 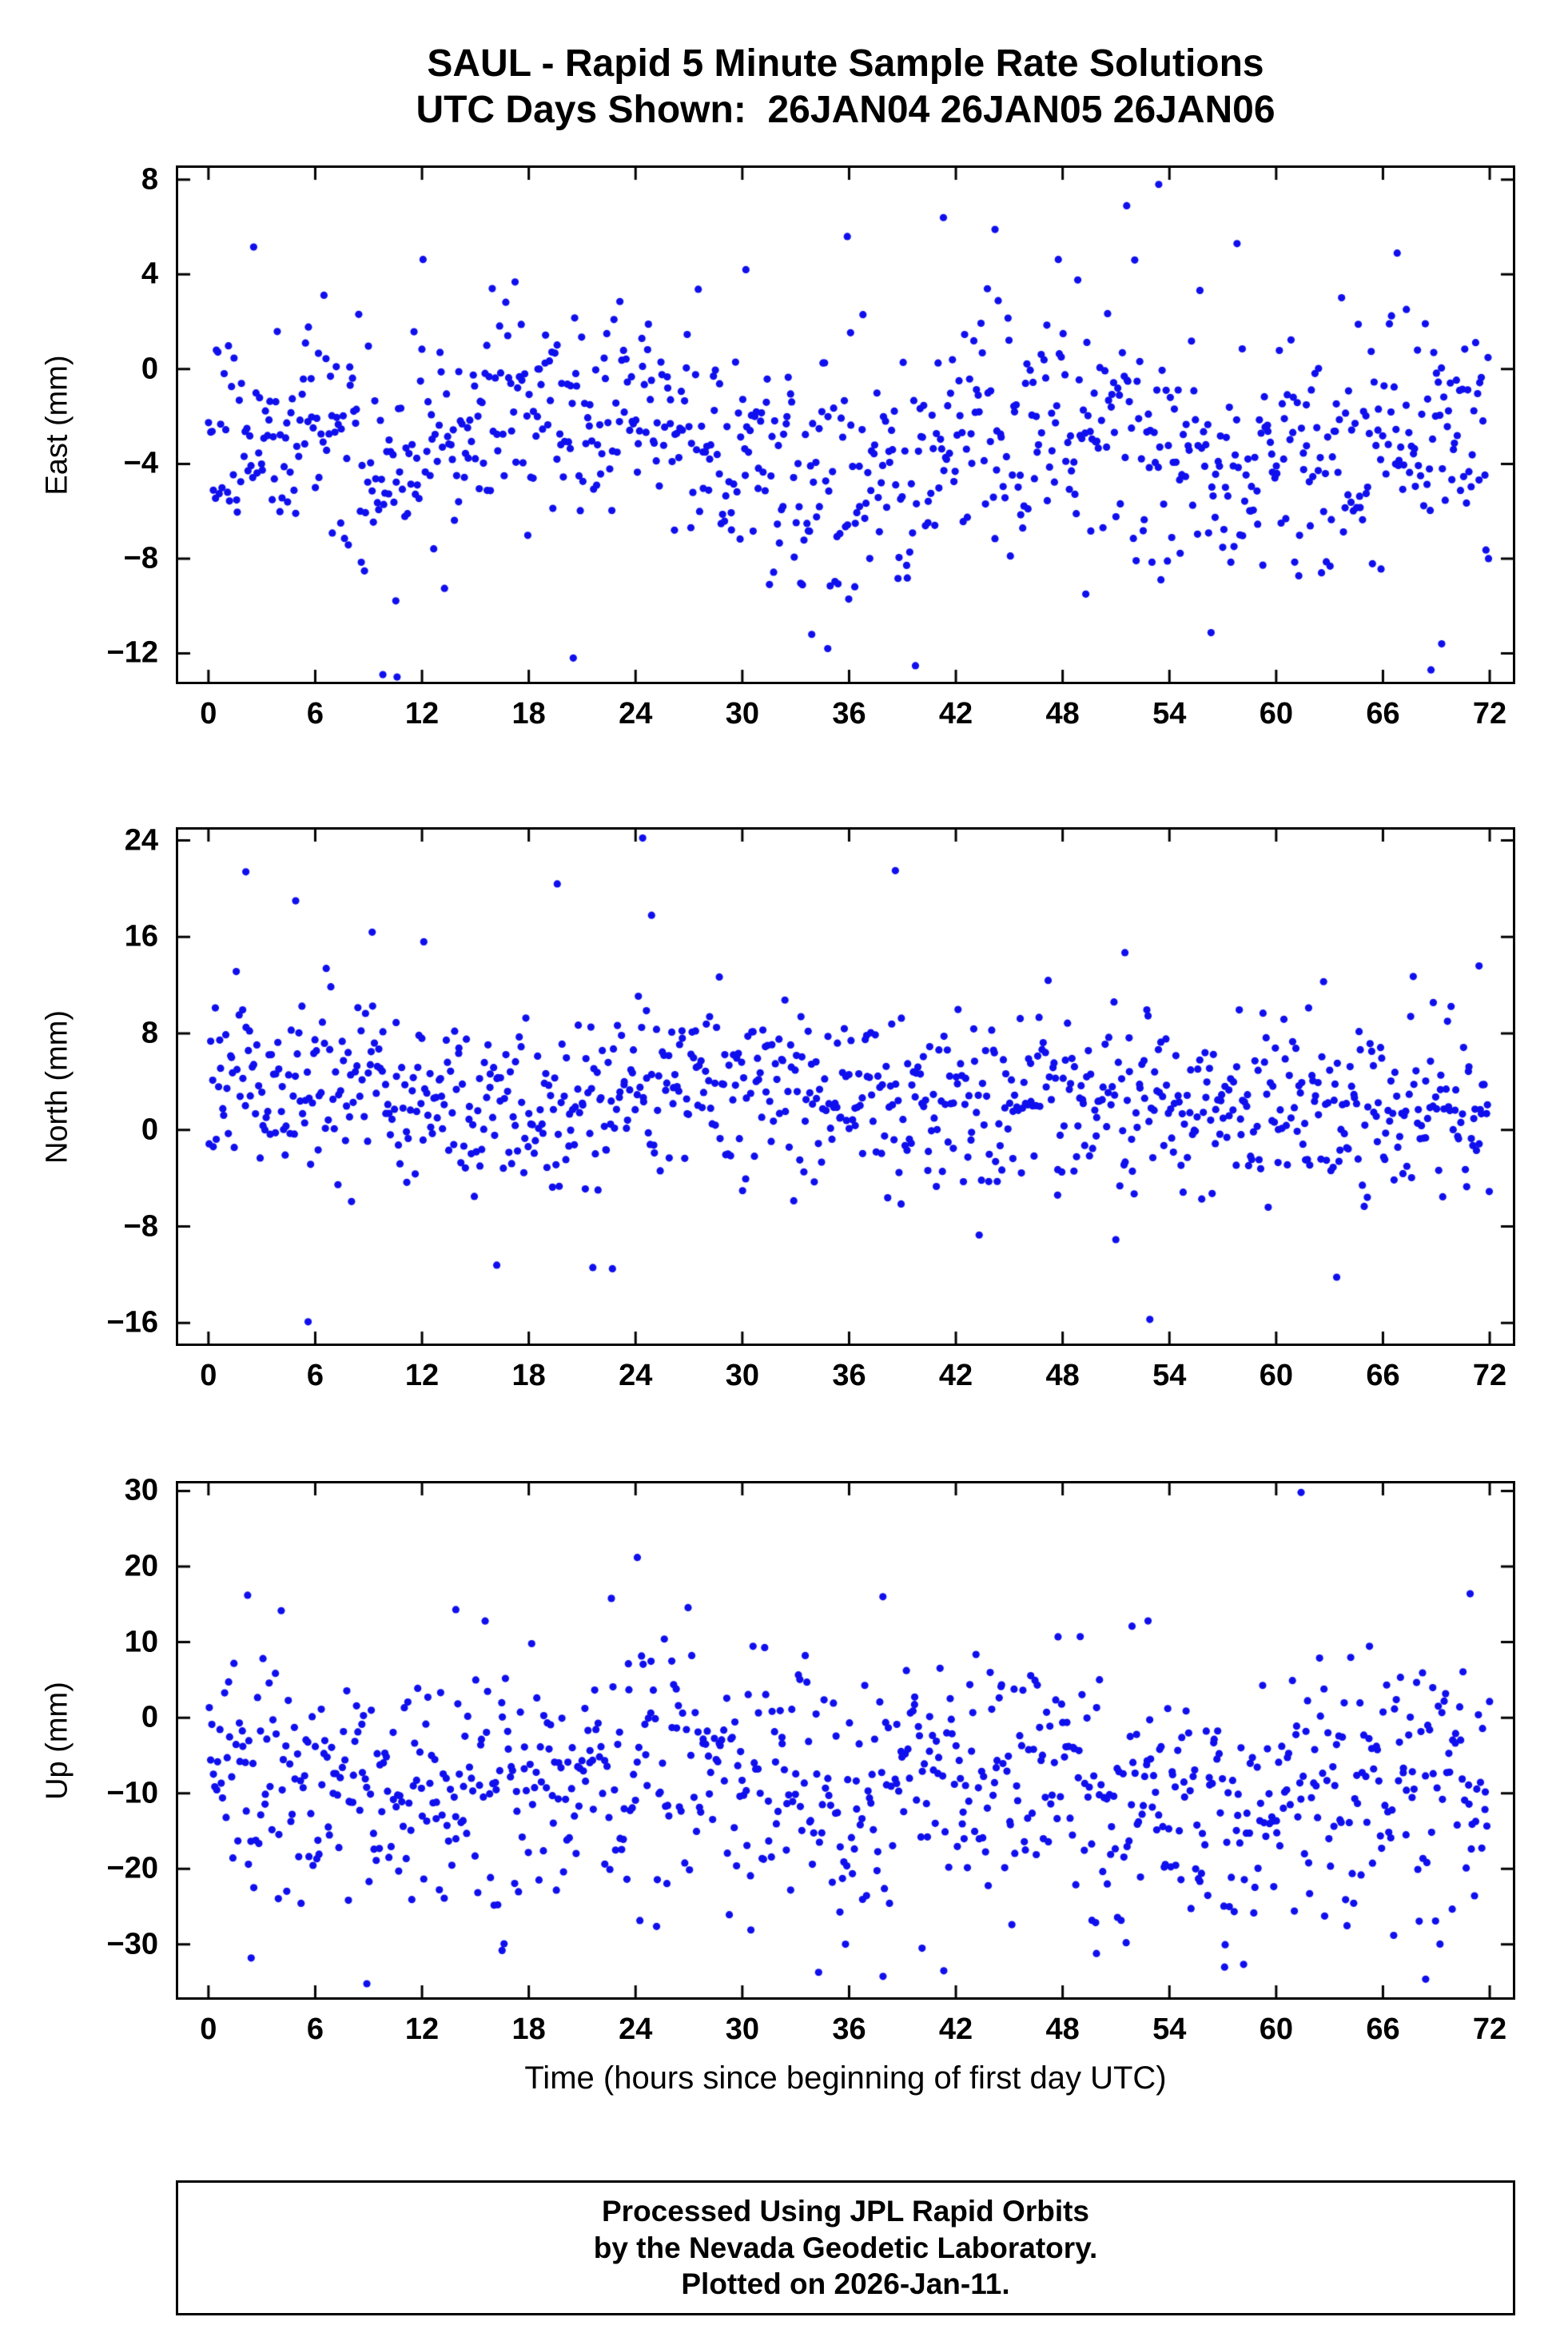 What do you see at coordinates (141, 1566) in the screenshot?
I see `y-tick-label: 20` at bounding box center [141, 1566].